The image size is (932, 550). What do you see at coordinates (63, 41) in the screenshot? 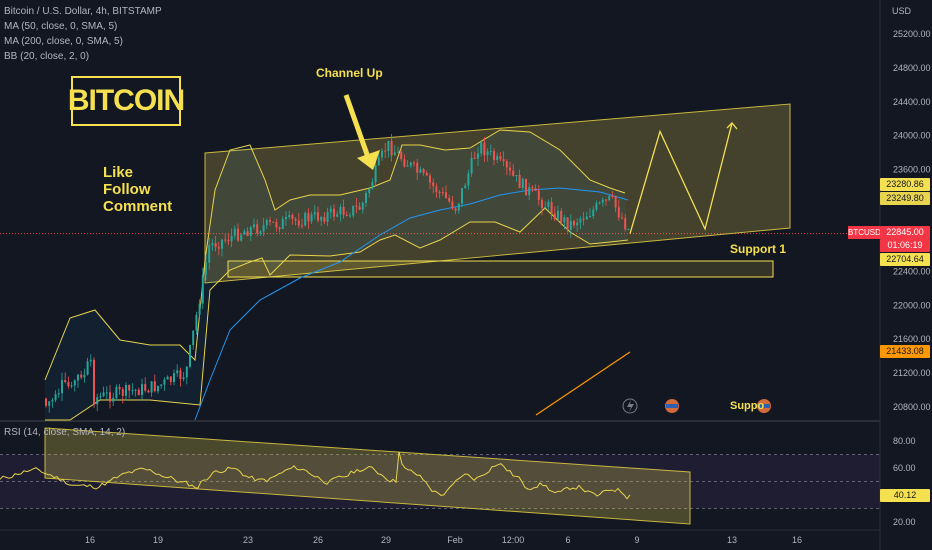
I see `indicator-ma200: MA (200, close, 0, SMA, 5)` at bounding box center [63, 41].